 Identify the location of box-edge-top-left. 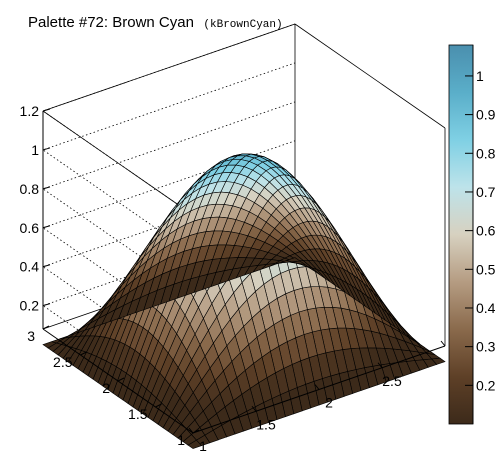
(118, 163).